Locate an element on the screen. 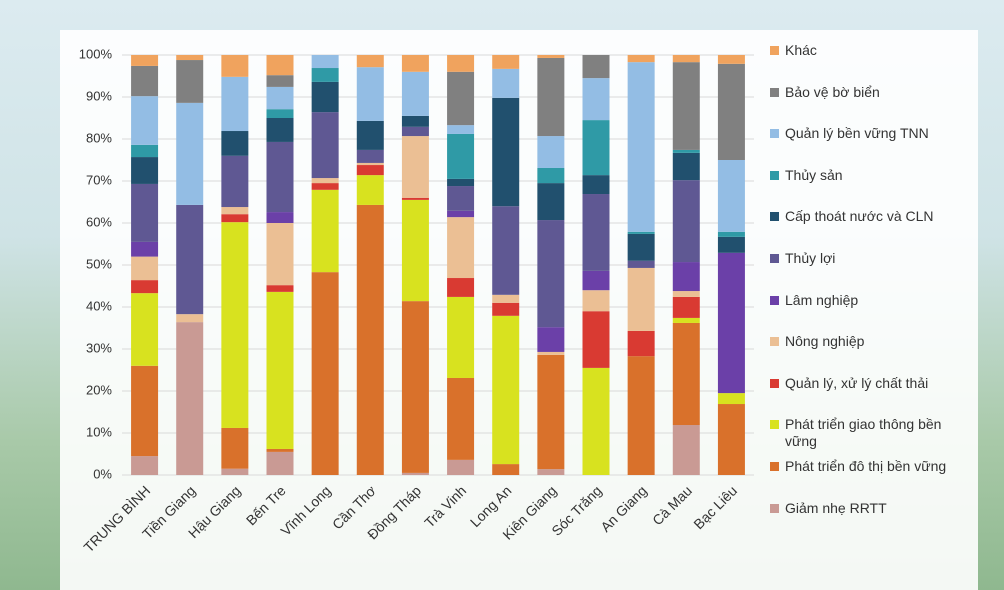 This screenshot has height=590, width=1004. y-tick-label: 40% is located at coordinates (99, 305).